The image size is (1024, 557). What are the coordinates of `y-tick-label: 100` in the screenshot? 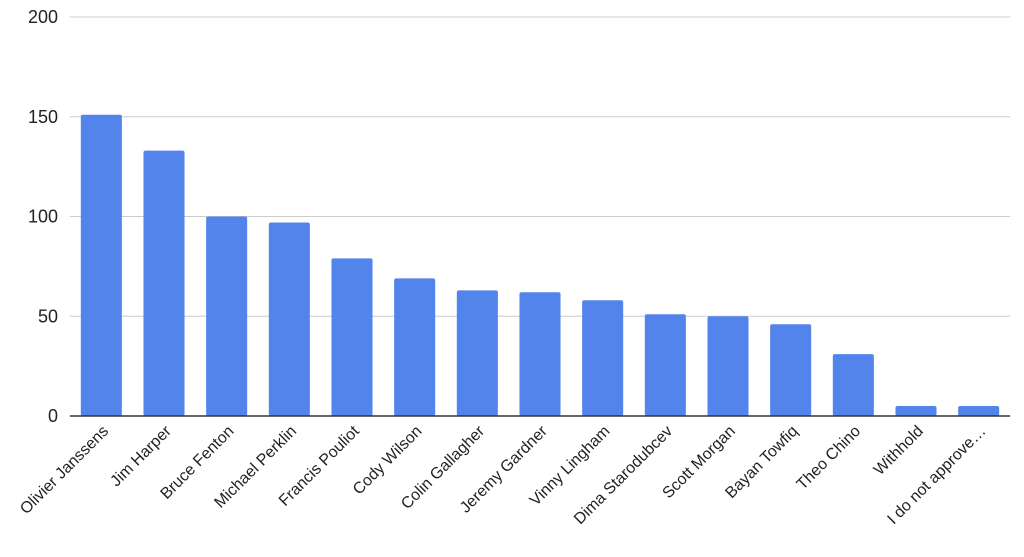 It's located at (43, 217).